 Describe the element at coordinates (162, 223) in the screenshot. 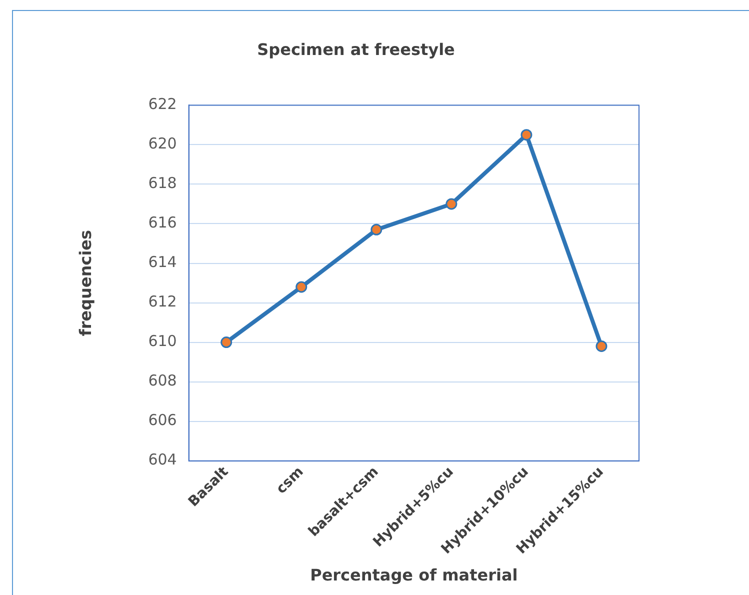

I see `y-tick-label: 616` at that location.